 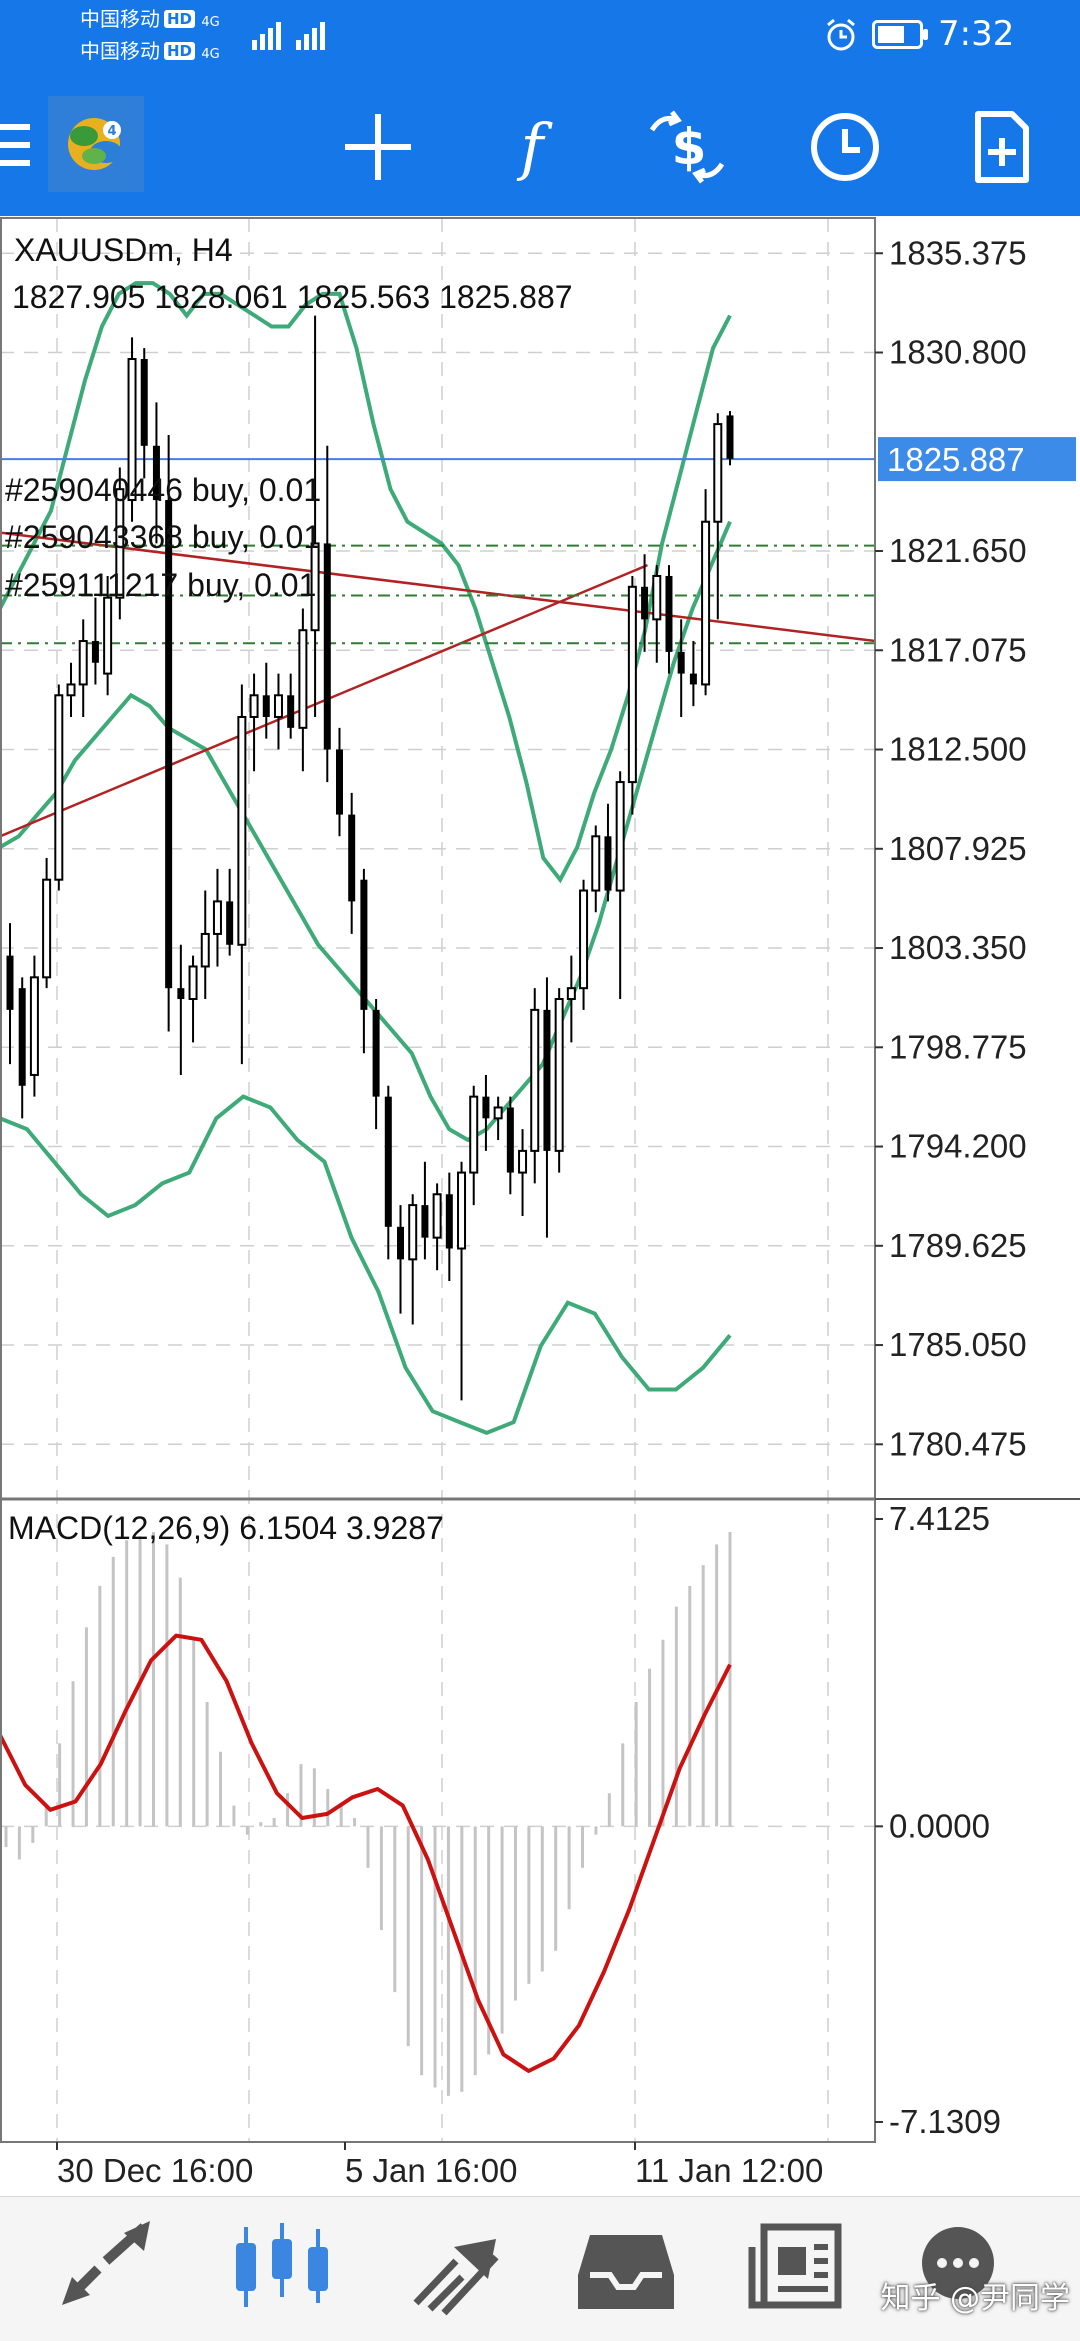 I want to click on watermark-text: 知乎 @尹同学, so click(x=975, y=2298).